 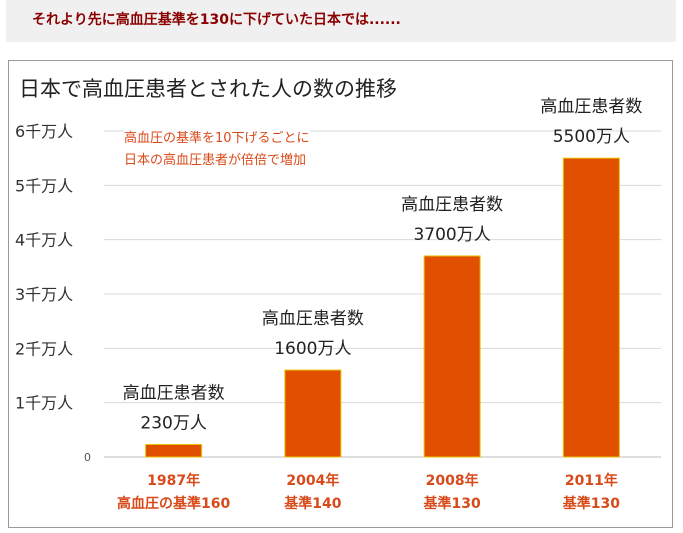 What do you see at coordinates (312, 503) in the screenshot?
I see `x-tick-standard: 基準140` at bounding box center [312, 503].